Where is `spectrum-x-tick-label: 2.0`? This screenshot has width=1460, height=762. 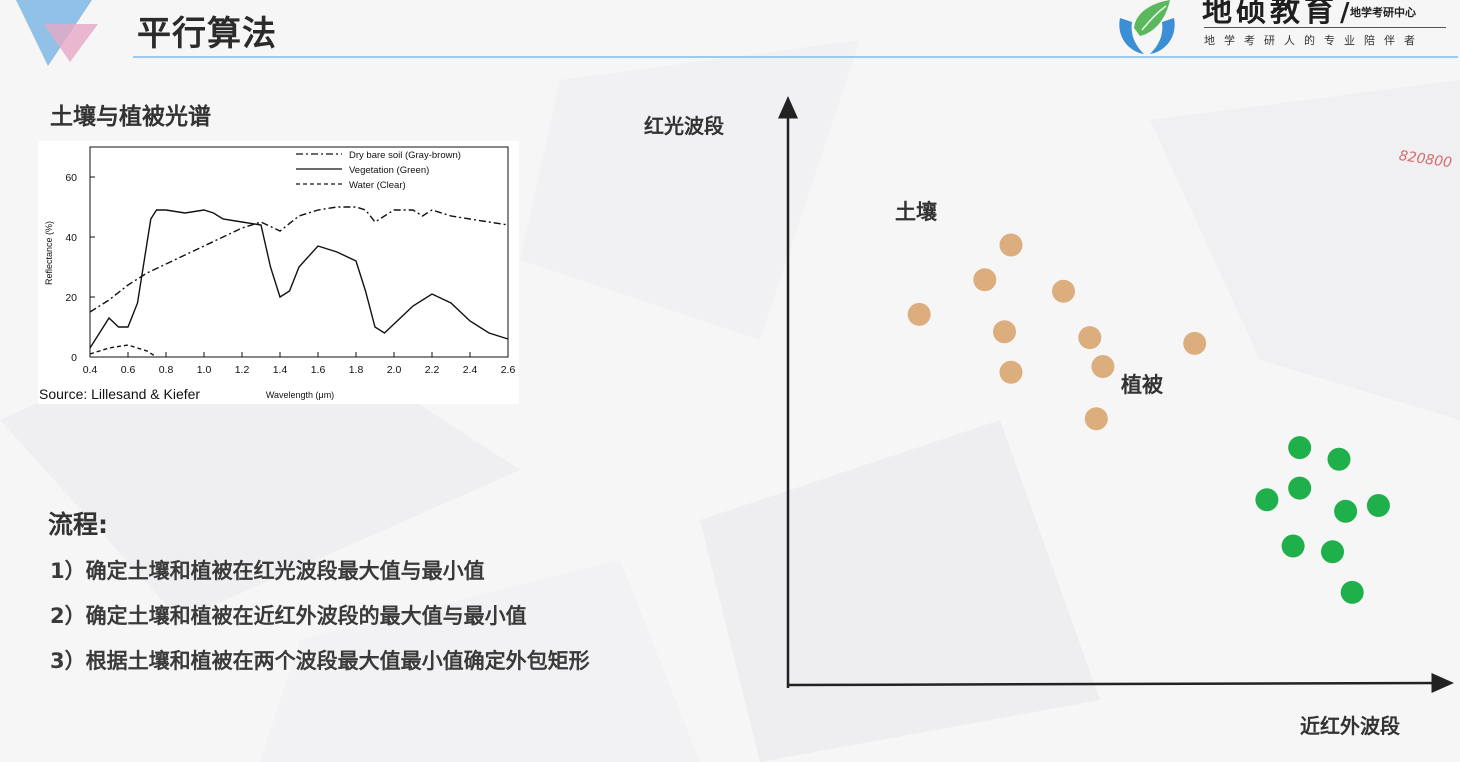
spectrum-x-tick-label: 2.0 is located at coordinates (394, 370).